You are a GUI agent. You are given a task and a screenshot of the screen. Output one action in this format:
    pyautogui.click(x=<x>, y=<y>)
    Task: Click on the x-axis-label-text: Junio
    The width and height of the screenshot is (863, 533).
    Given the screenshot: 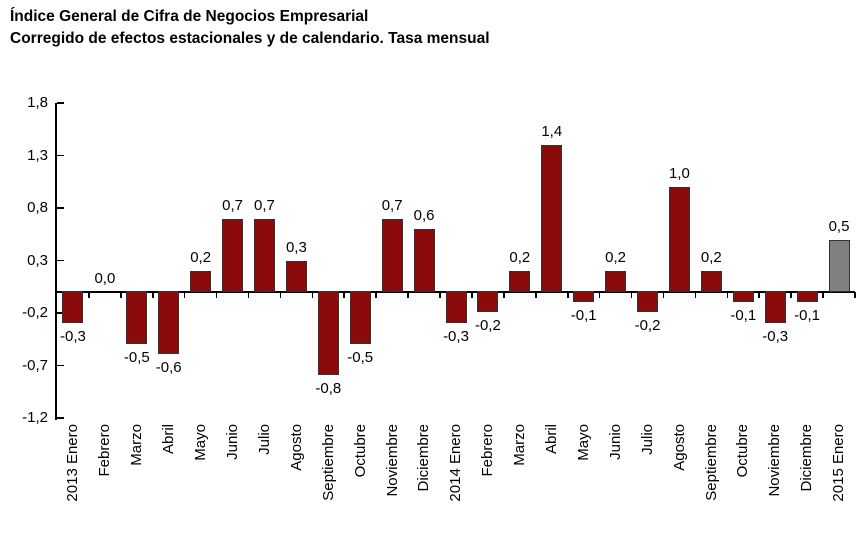 What is the action you would take?
    pyautogui.click(x=615, y=442)
    